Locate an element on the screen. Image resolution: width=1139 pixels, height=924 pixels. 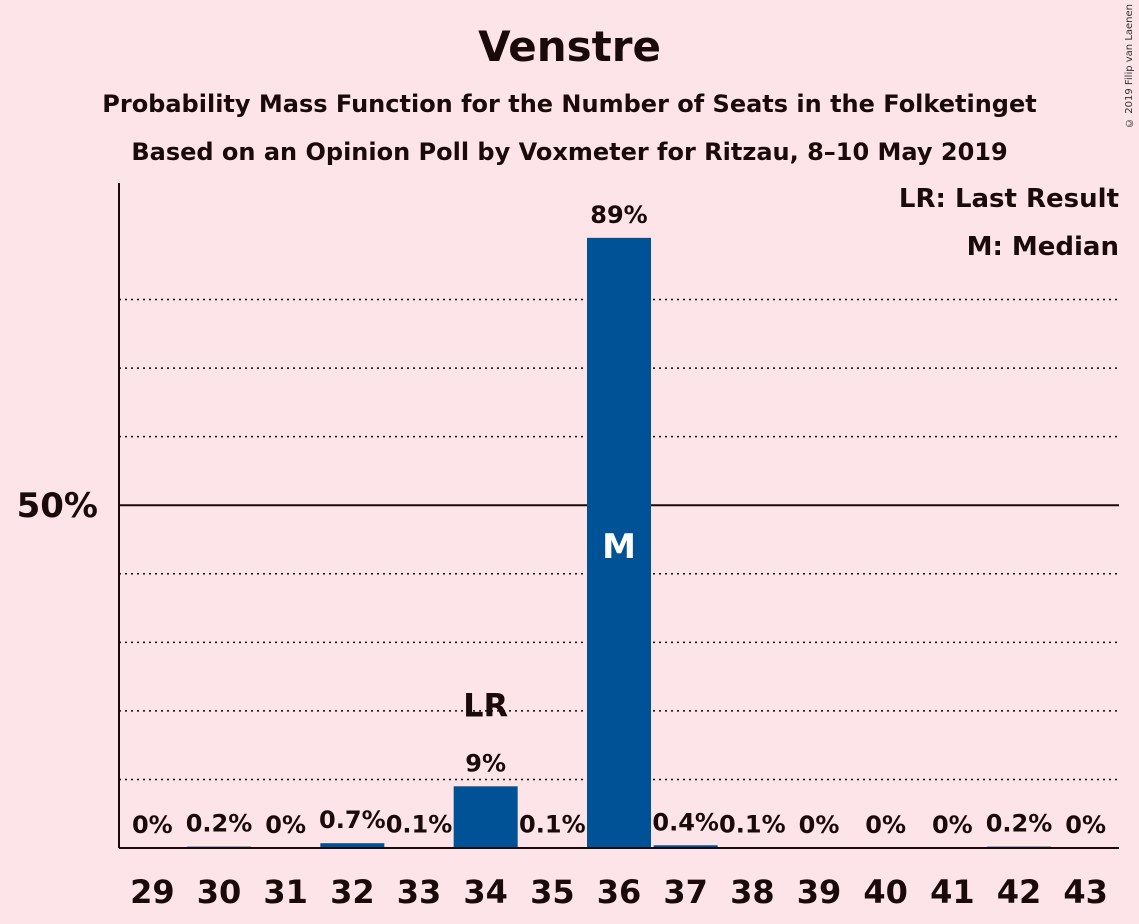
data-label-42: 0.2% is located at coordinates (1019, 824).